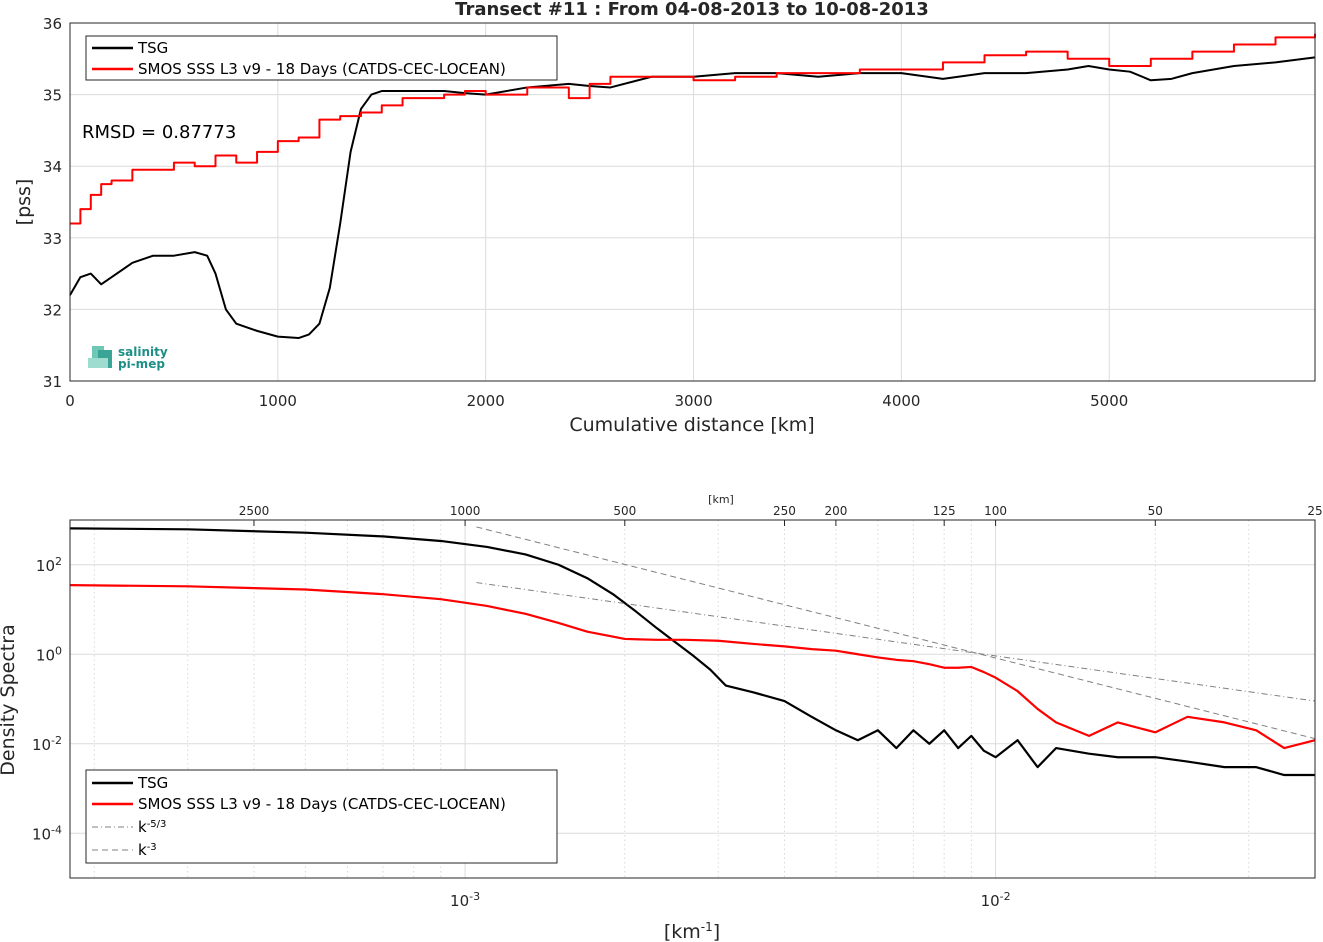 This screenshot has height=942, width=1323. I want to click on top-y-axis-label: [pss], so click(24, 202).